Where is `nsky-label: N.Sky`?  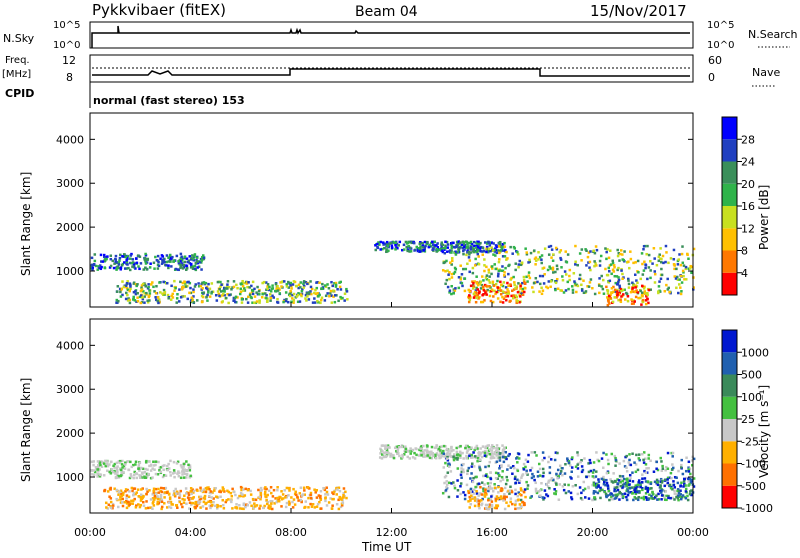 nsky-label: N.Sky is located at coordinates (19, 38).